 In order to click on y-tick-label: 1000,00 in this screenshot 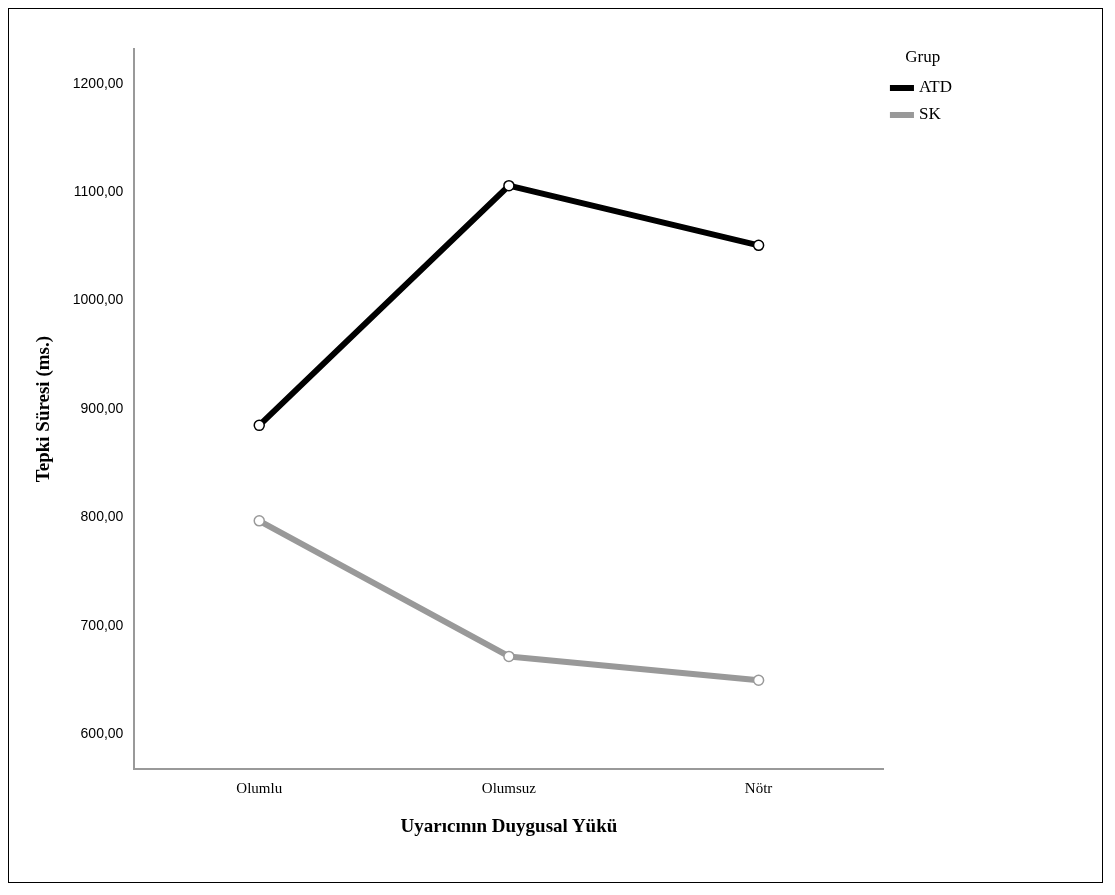, I will do `click(98, 299)`.